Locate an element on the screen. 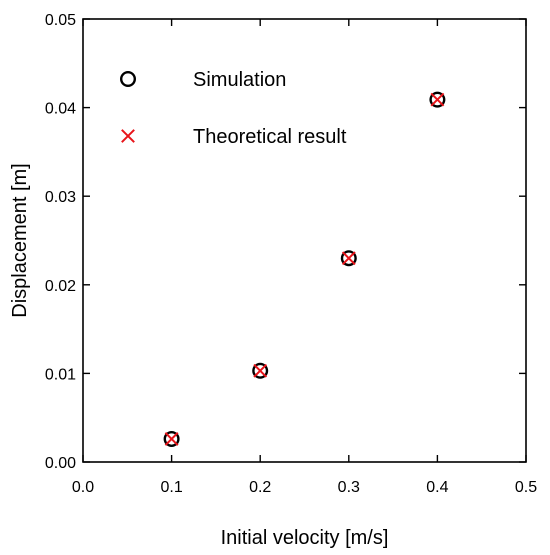 The image size is (550, 555). x-tick-label: 0.1 is located at coordinates (171, 487).